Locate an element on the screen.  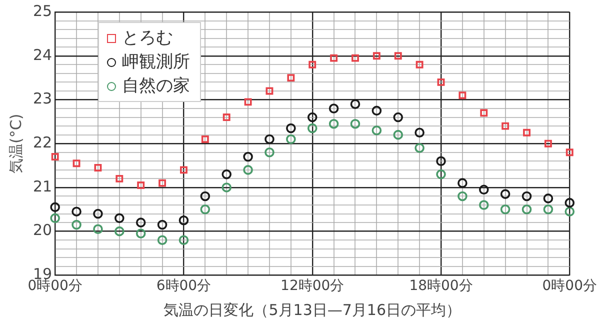
y-tick-label: 20 is located at coordinates (42, 230).